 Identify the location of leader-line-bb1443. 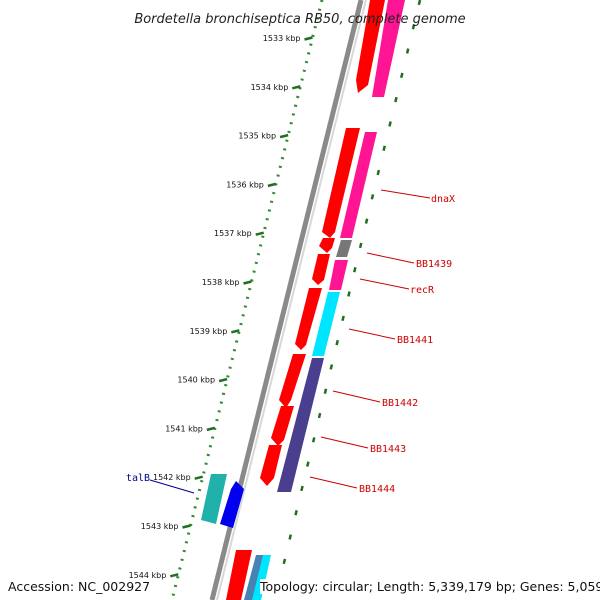
(344, 442).